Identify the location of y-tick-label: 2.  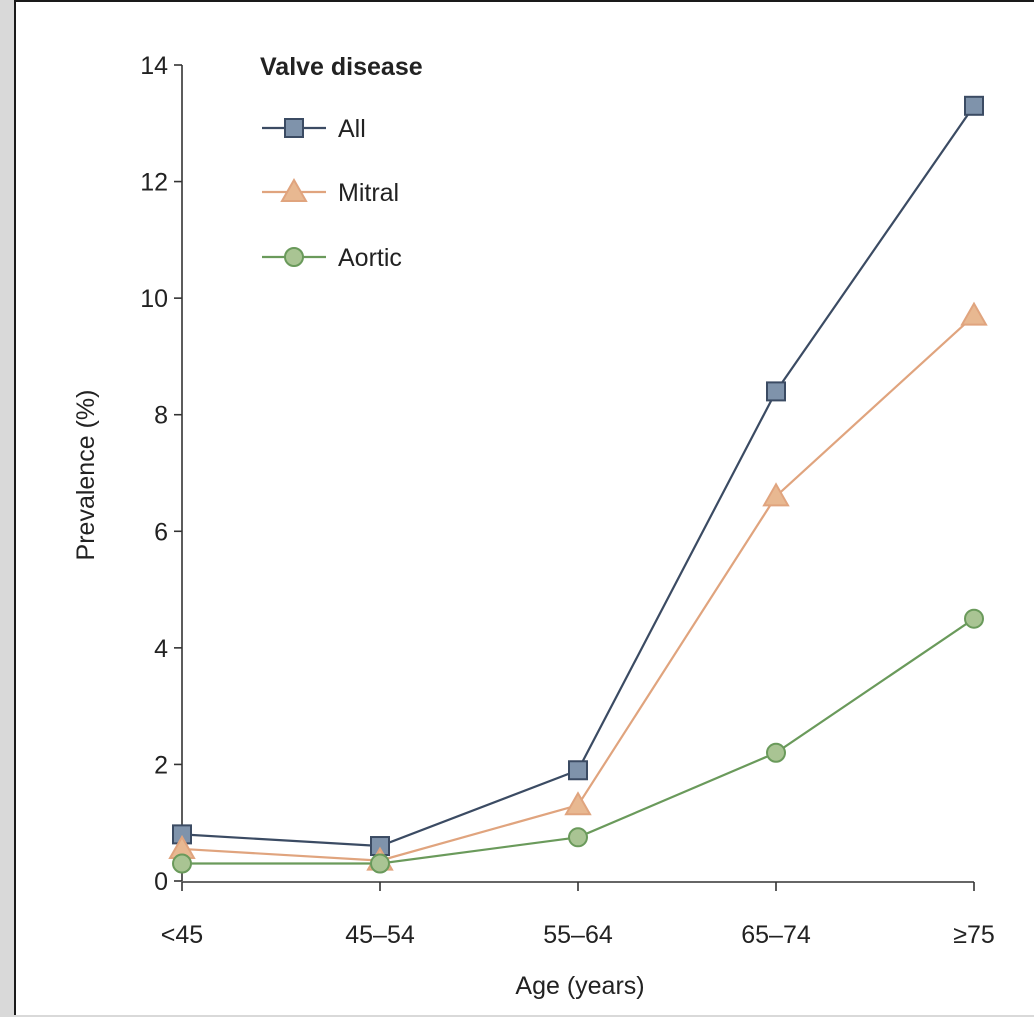
(161, 765).